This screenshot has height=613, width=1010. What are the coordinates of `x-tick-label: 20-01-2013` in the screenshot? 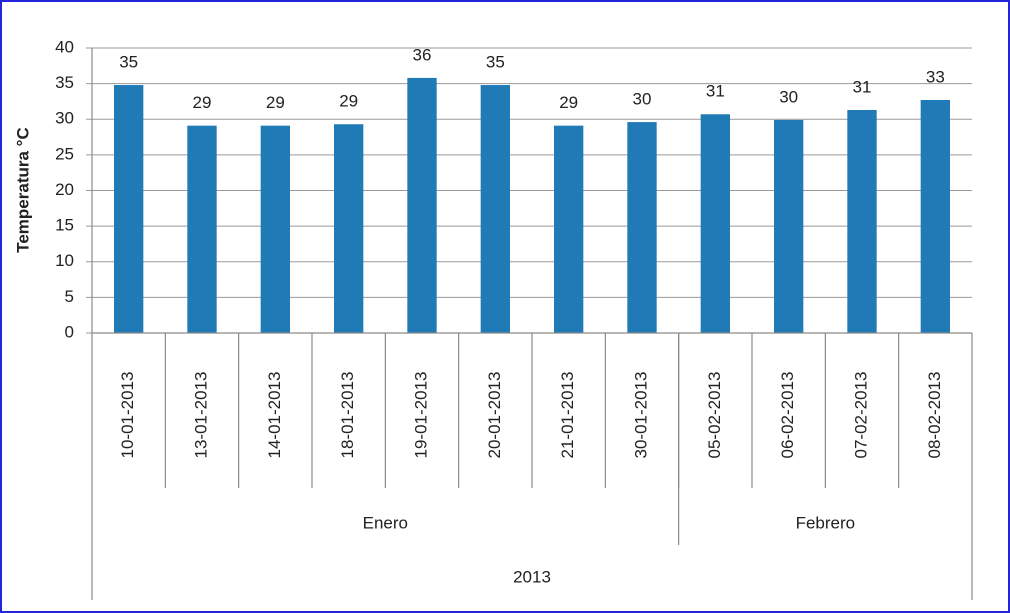 It's located at (494, 415).